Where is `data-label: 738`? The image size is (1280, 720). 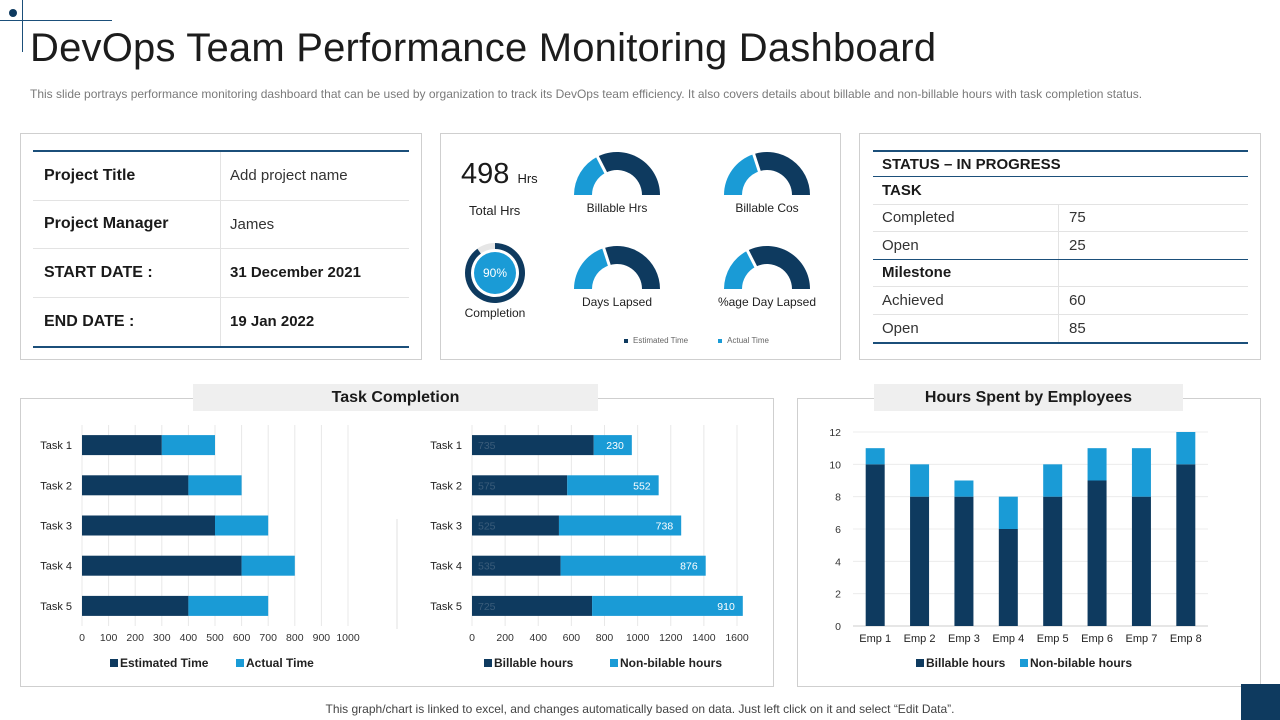
data-label: 738 is located at coordinates (665, 527).